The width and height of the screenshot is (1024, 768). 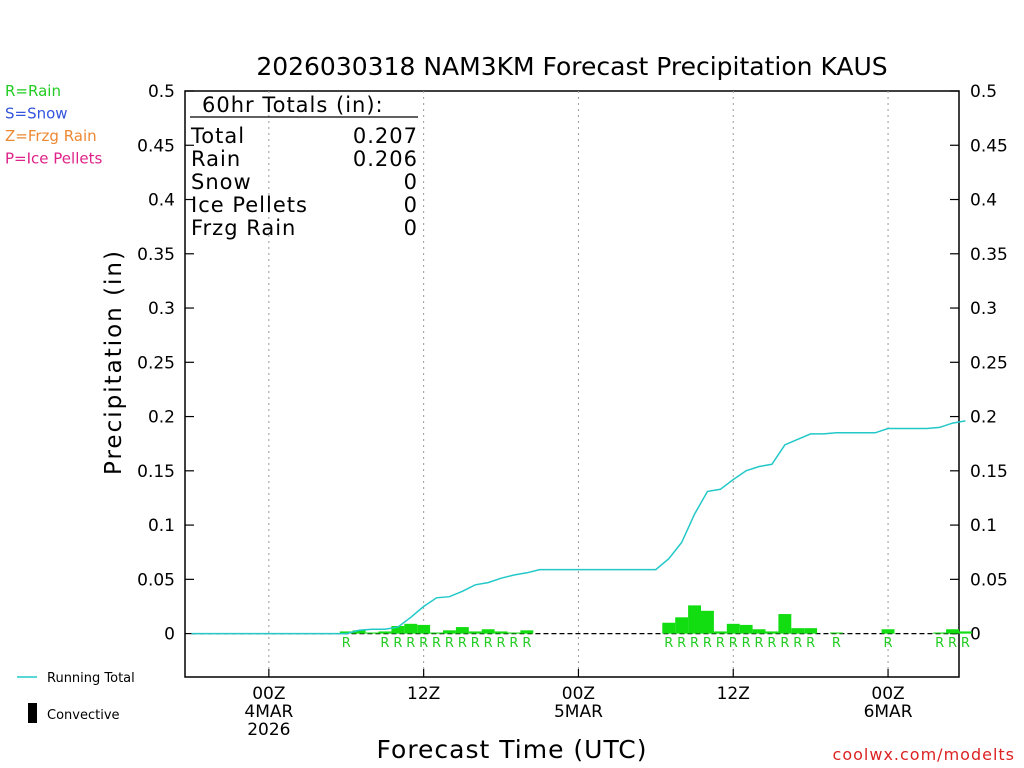 What do you see at coordinates (243, 228) in the screenshot?
I see `totals-row-label: Frzg Rain` at bounding box center [243, 228].